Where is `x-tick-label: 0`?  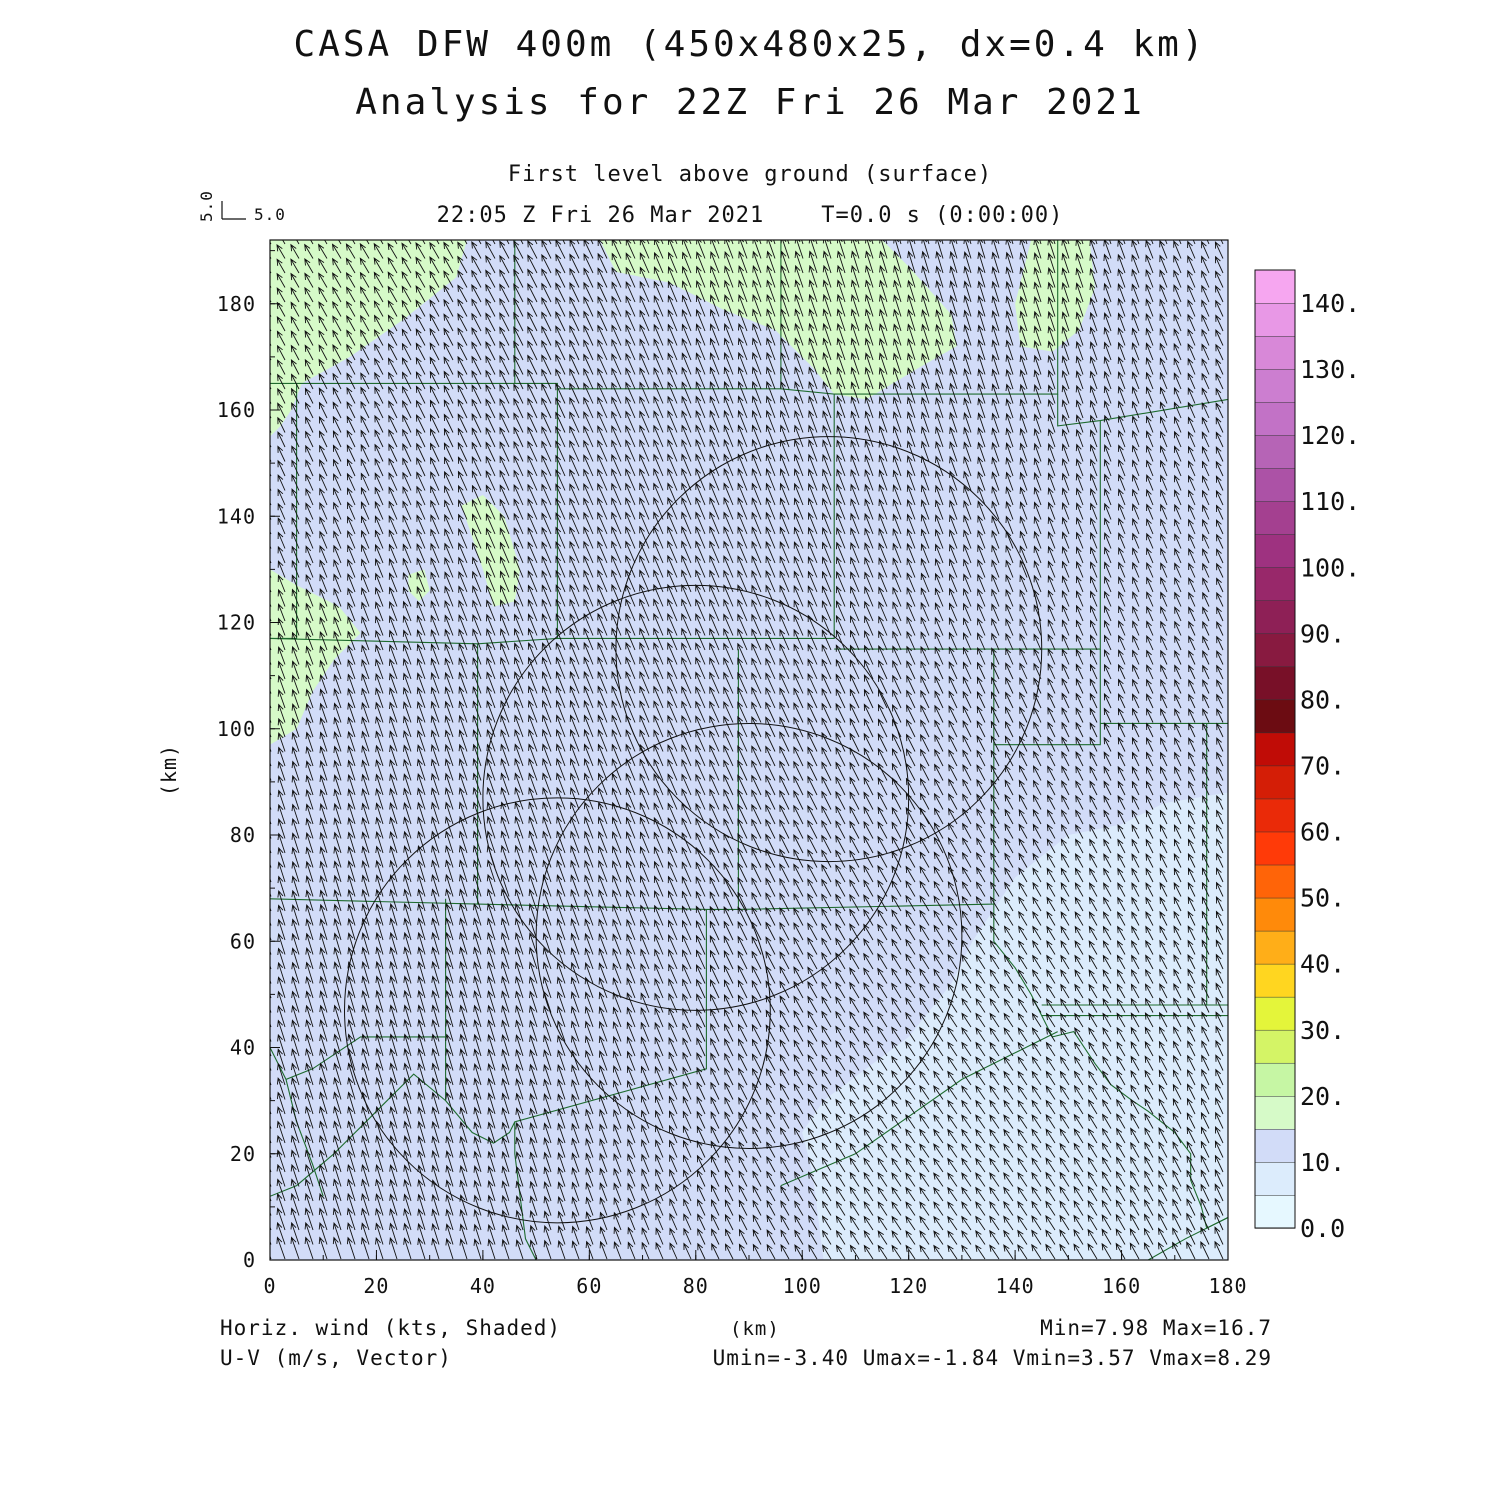 x-tick-label: 0 is located at coordinates (269, 1286).